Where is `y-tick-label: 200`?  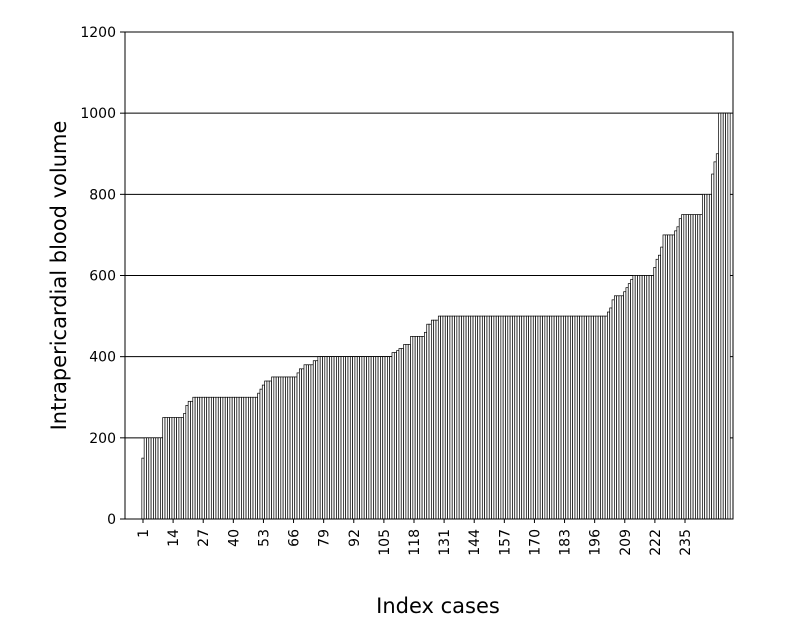 y-tick-label: 200 is located at coordinates (102, 439).